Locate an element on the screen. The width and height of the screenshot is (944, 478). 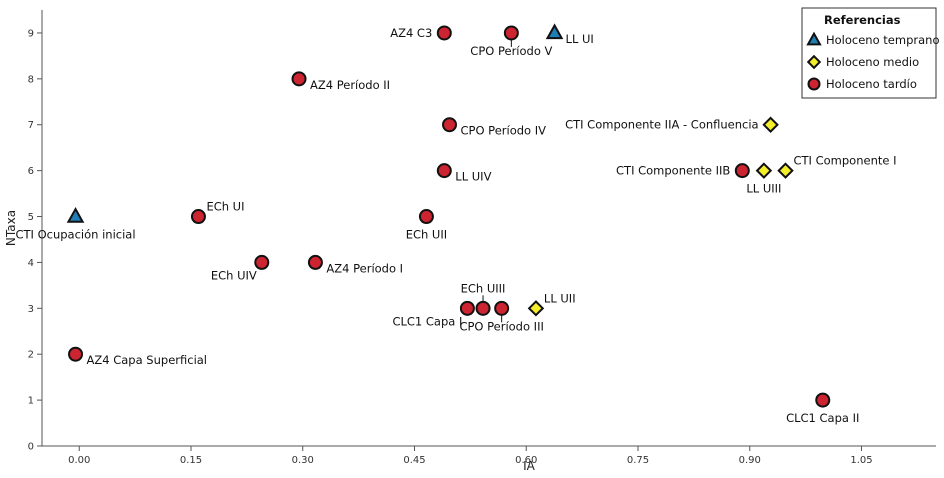
x-tick-label: 0.00 is located at coordinates (79, 460).